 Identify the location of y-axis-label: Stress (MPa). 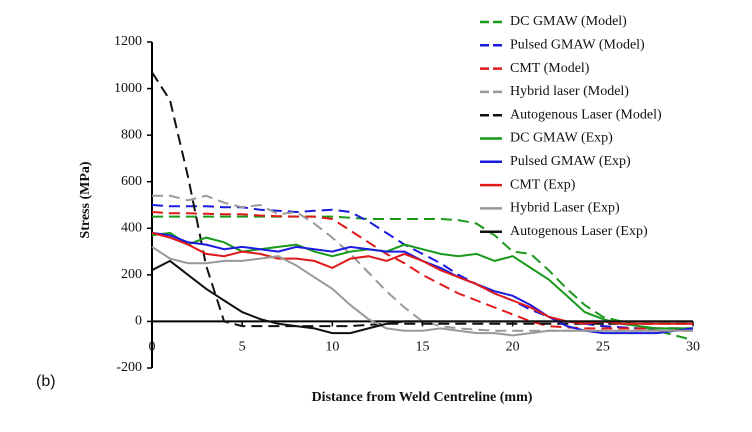
(85, 199).